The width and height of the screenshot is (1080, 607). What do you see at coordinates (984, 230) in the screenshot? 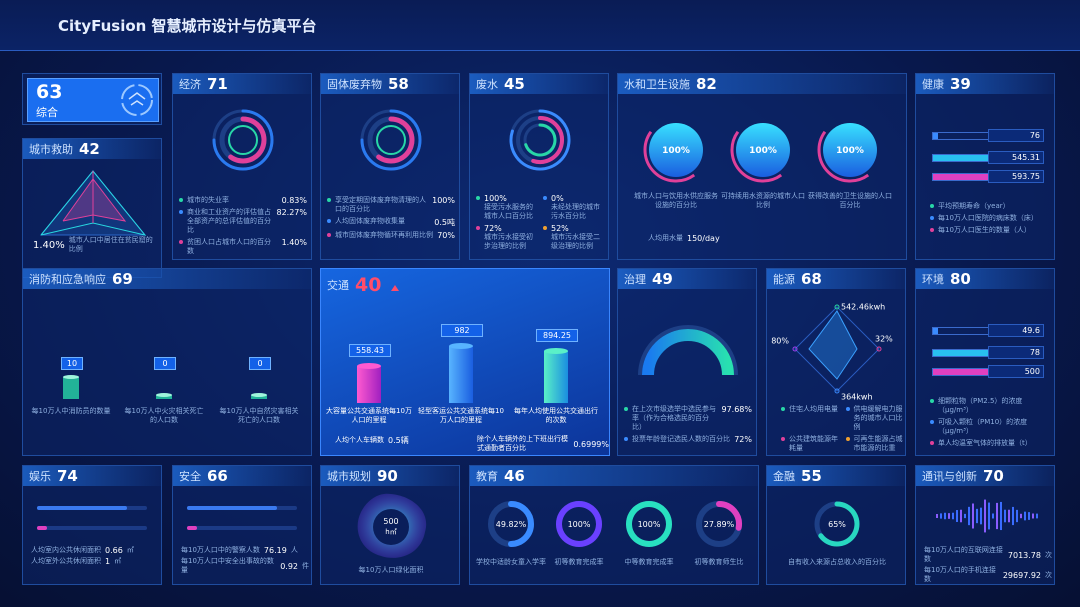
I see `legend-label: 每10万人口医生的数量（人）` at bounding box center [984, 230].